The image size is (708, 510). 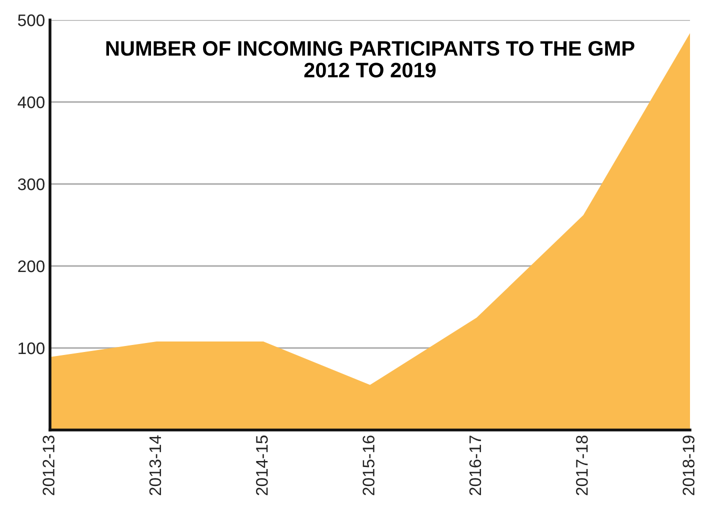 What do you see at coordinates (155, 465) in the screenshot?
I see `x-tick-label: 2013-14` at bounding box center [155, 465].